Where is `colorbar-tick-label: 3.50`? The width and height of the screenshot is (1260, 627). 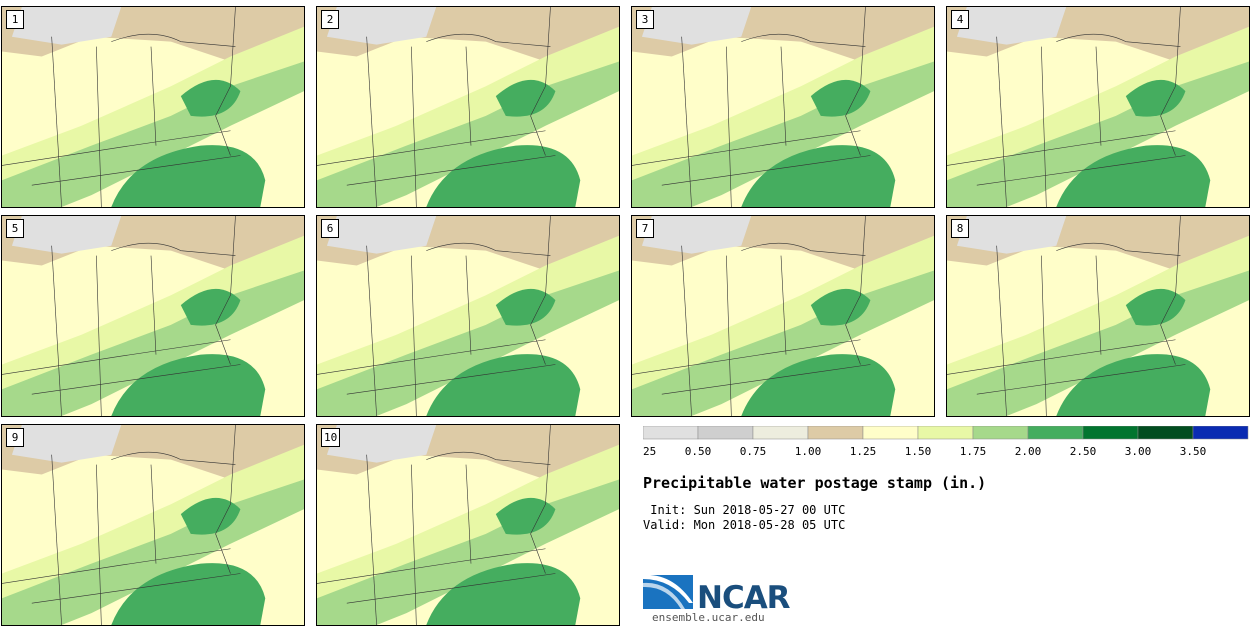 colorbar-tick-label: 3.50 is located at coordinates (1193, 451).